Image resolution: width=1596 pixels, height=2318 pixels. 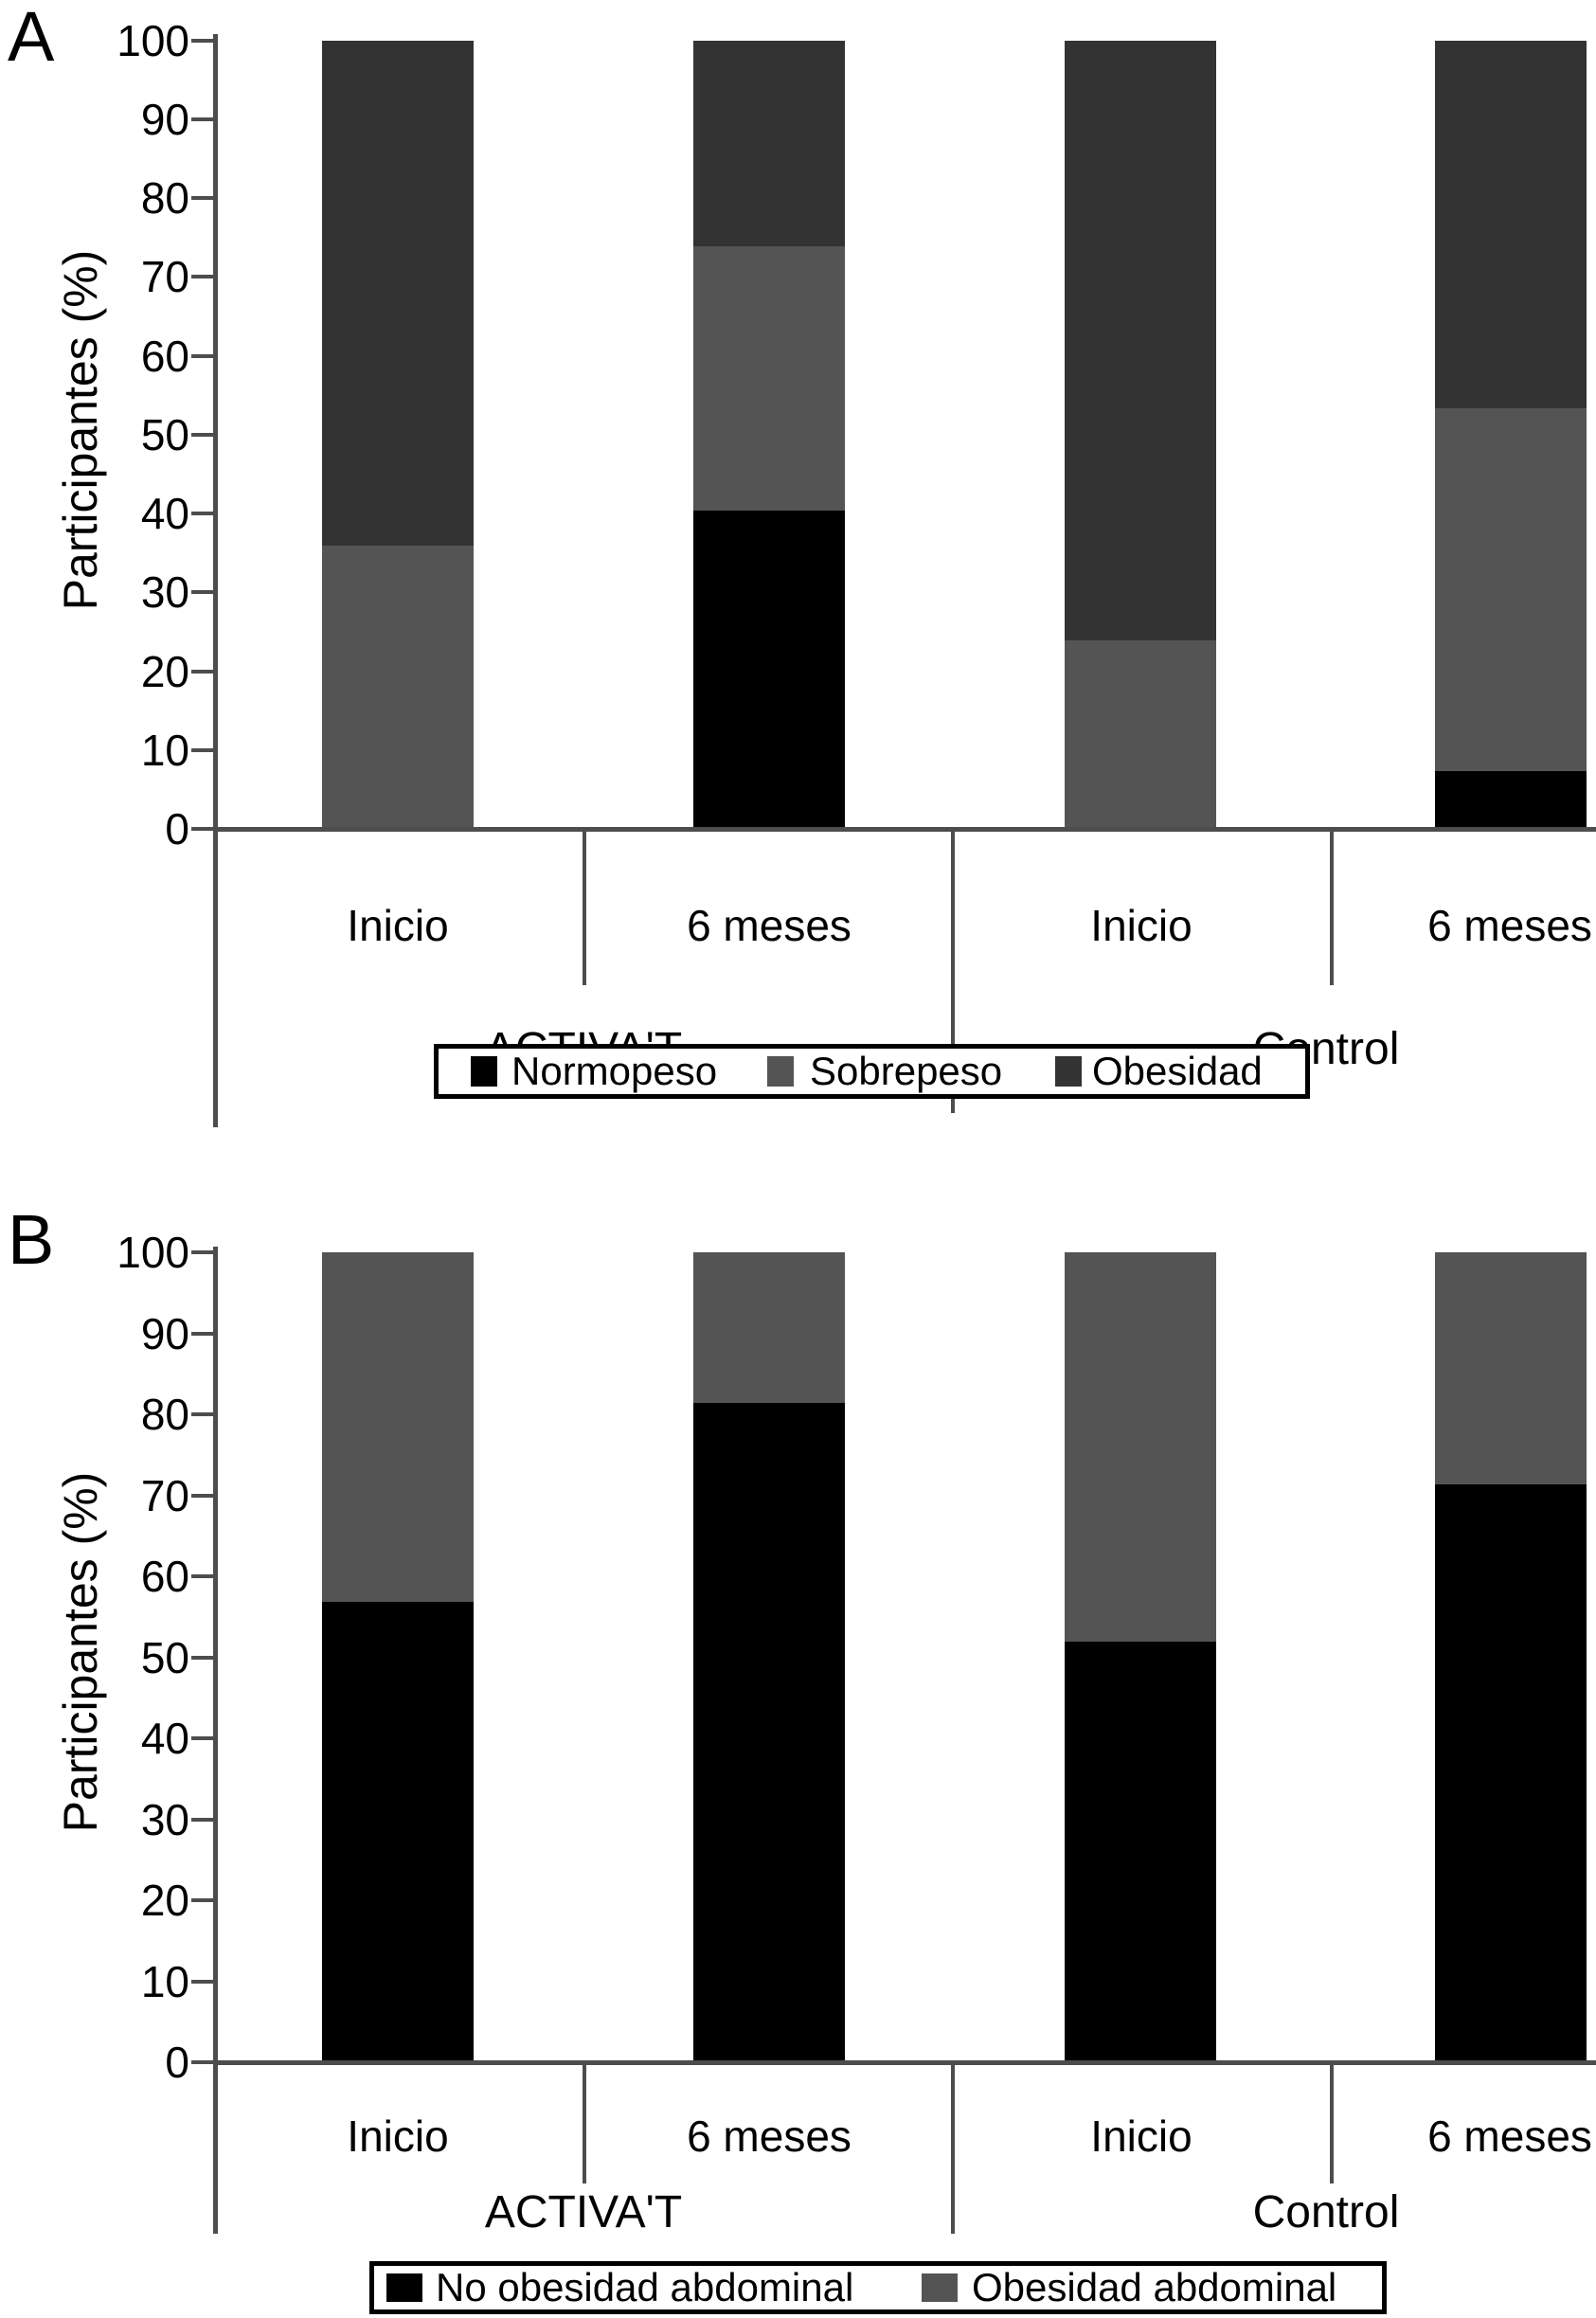 I want to click on panel-a-x-axis-line, so click(x=905, y=829).